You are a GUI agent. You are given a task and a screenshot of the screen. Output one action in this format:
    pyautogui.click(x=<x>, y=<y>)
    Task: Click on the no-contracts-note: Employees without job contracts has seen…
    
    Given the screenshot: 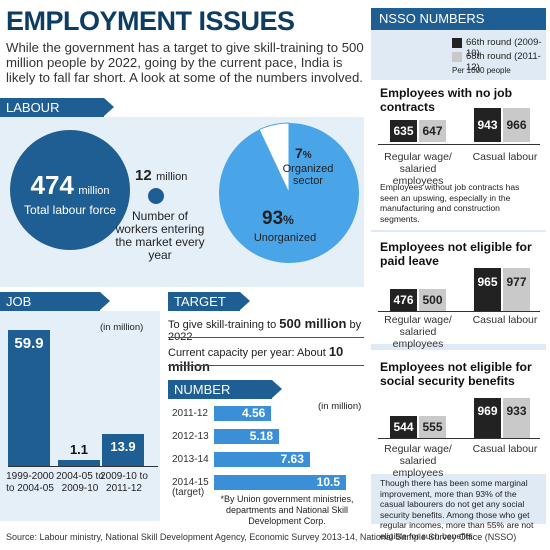 What is the action you would take?
    pyautogui.click(x=450, y=203)
    